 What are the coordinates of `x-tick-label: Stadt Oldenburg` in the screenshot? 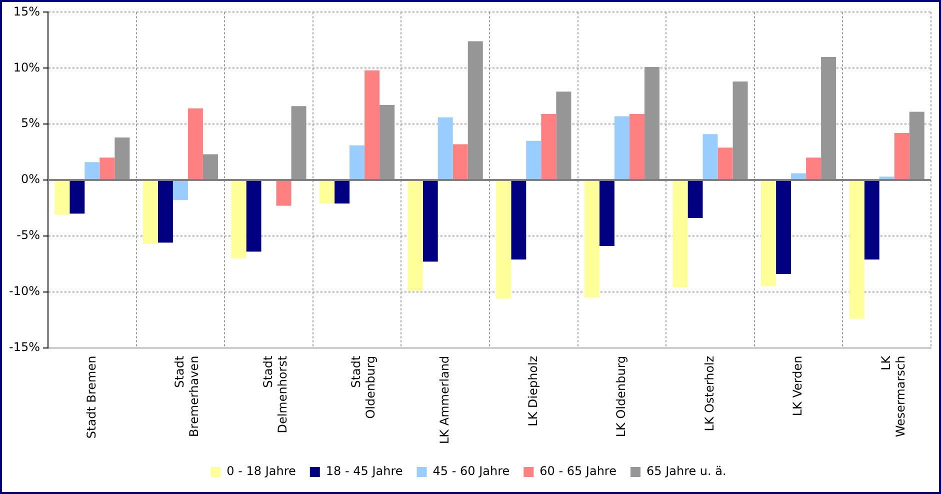 It's located at (363, 387).